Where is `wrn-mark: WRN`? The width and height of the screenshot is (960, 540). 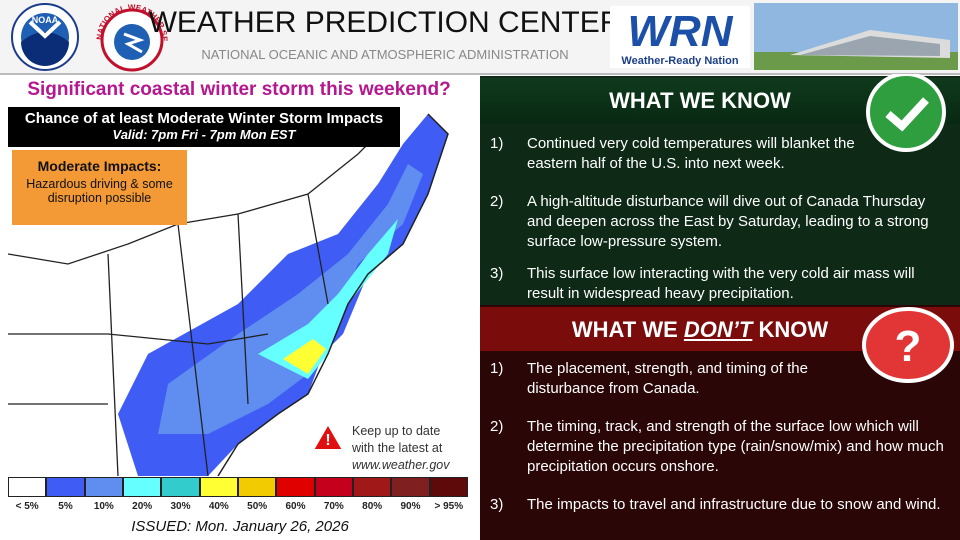
wrn-mark: WRN is located at coordinates (680, 31).